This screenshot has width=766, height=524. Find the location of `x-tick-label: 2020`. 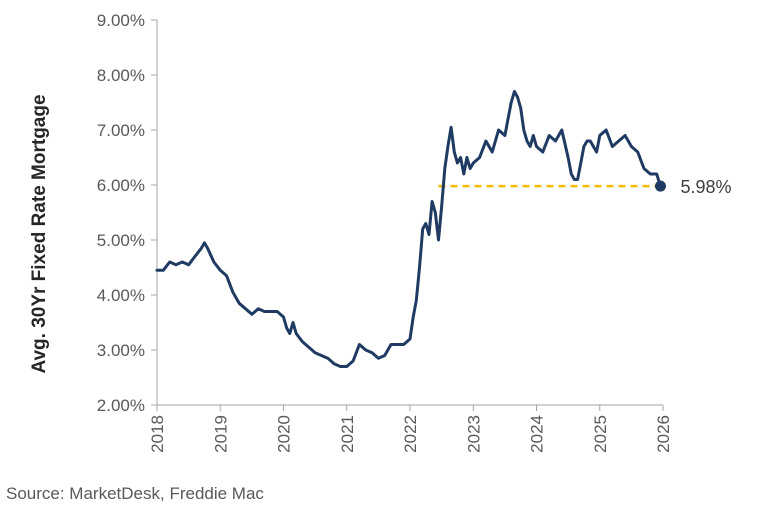

x-tick-label: 2020 is located at coordinates (284, 434).